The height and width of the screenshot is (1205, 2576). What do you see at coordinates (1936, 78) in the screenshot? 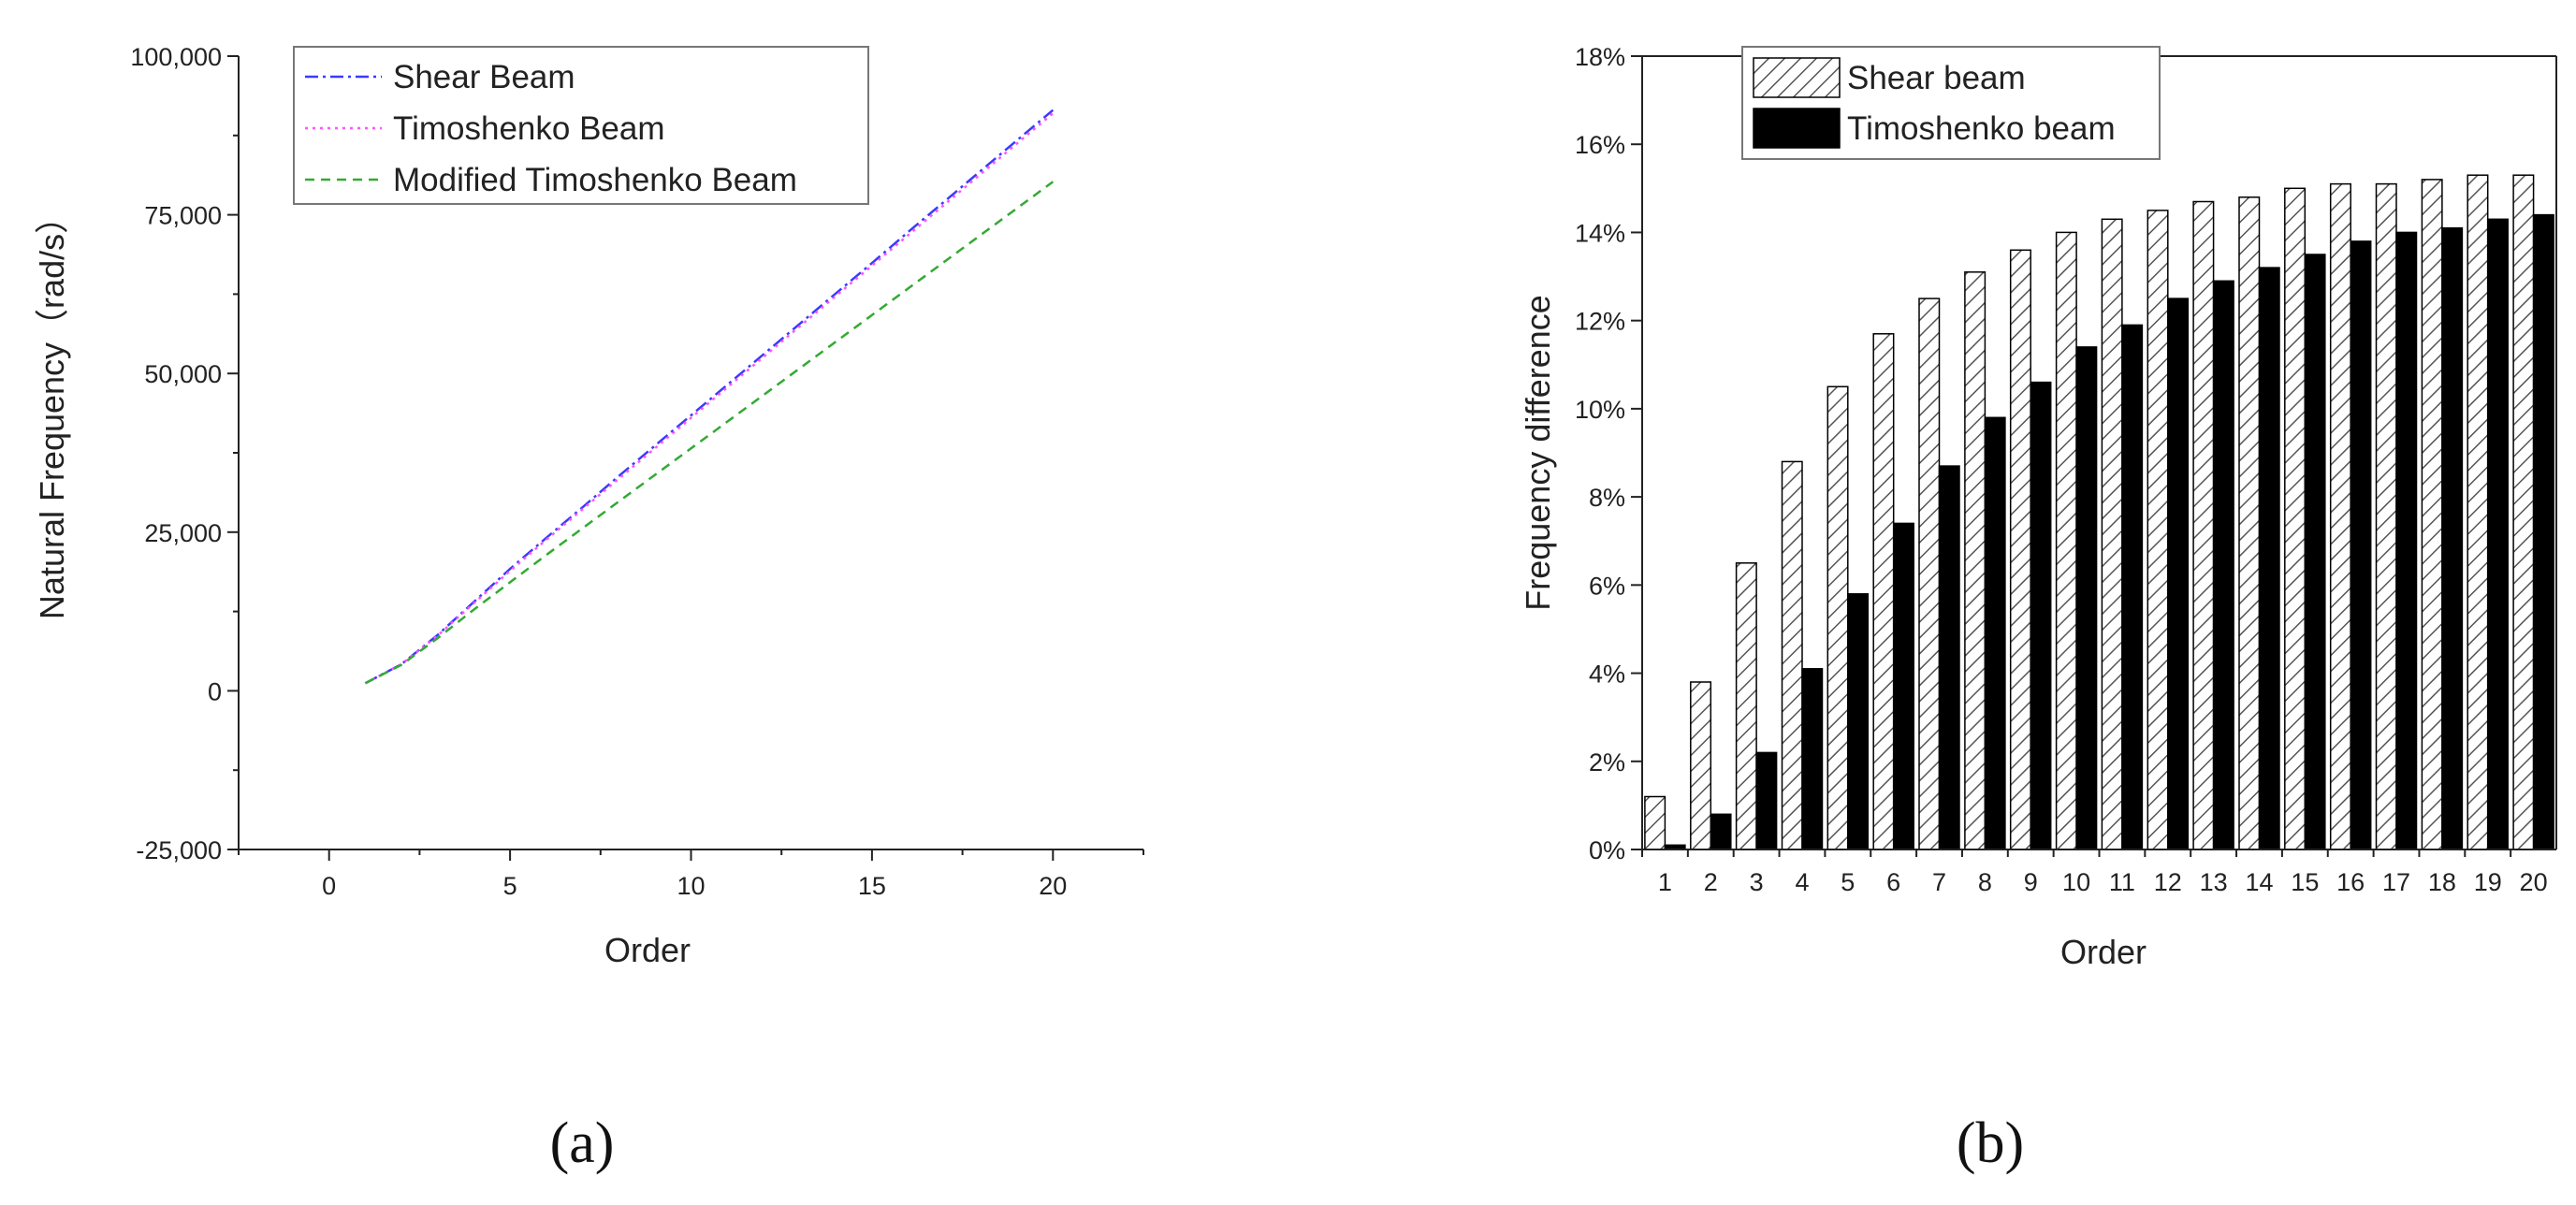
I see `chart-b-legend-label: Shear beam` at bounding box center [1936, 78].